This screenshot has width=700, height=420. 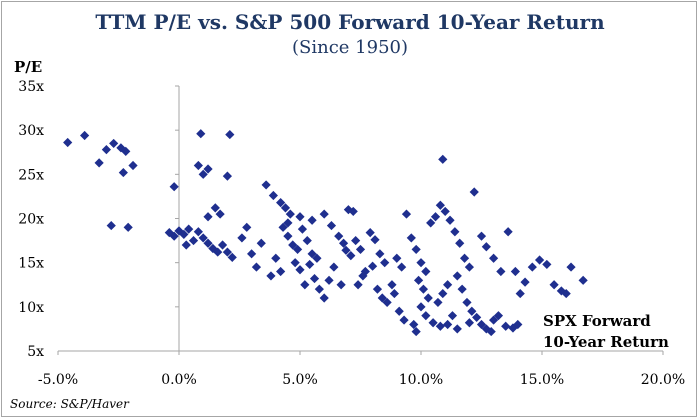 What do you see at coordinates (58, 380) in the screenshot?
I see `x-tick-label: -5.0%` at bounding box center [58, 380].